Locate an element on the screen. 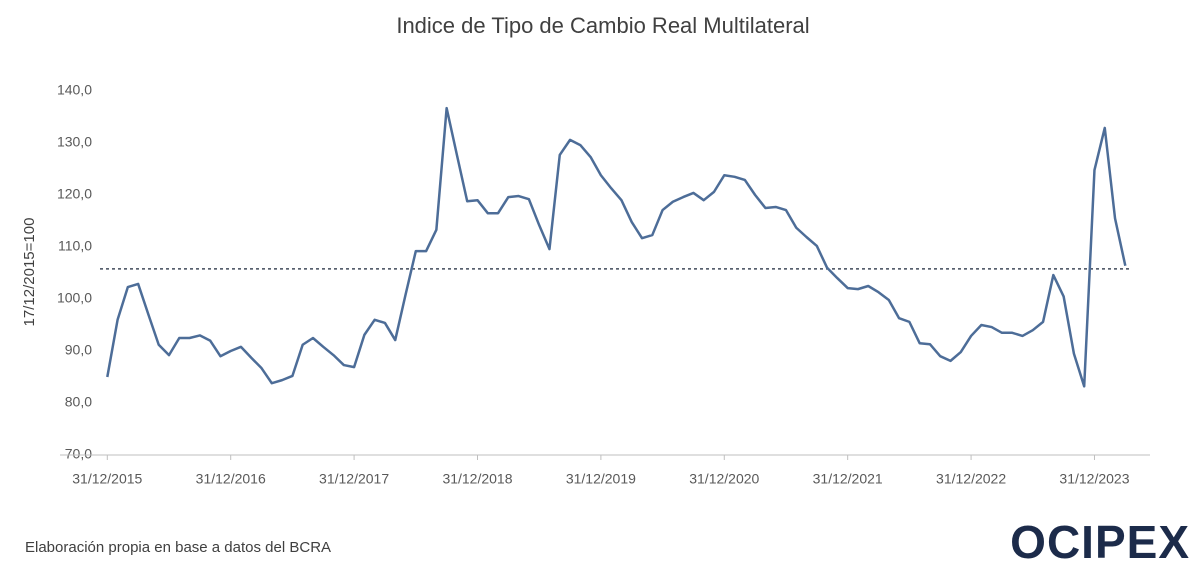 The image size is (1200, 577). y-tick-label: 120,0 is located at coordinates (74, 194).